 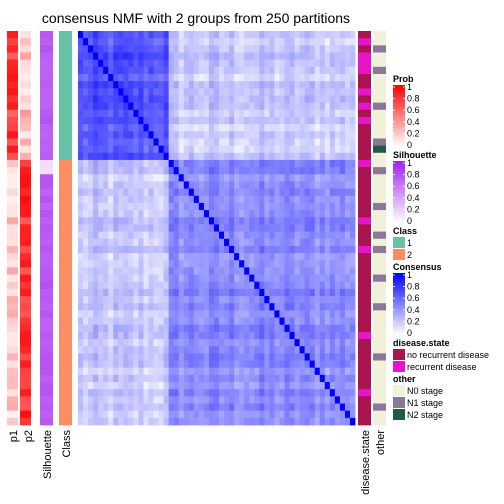 I want to click on legend-tick-label: 0.4, so click(x=413, y=198).